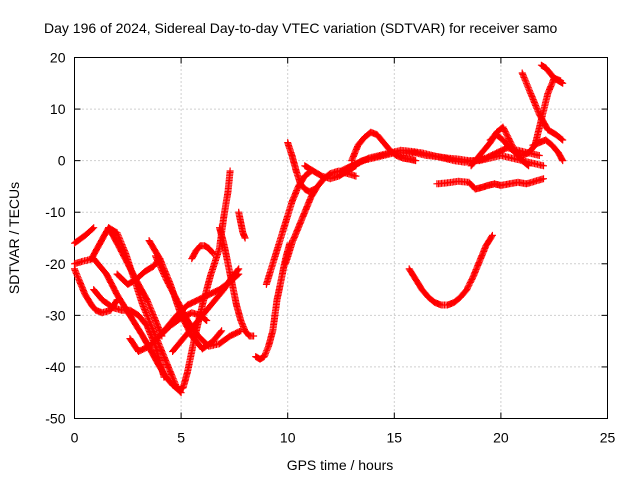 The height and width of the screenshot is (480, 640). I want to click on y-tick-label: 10, so click(58, 109).